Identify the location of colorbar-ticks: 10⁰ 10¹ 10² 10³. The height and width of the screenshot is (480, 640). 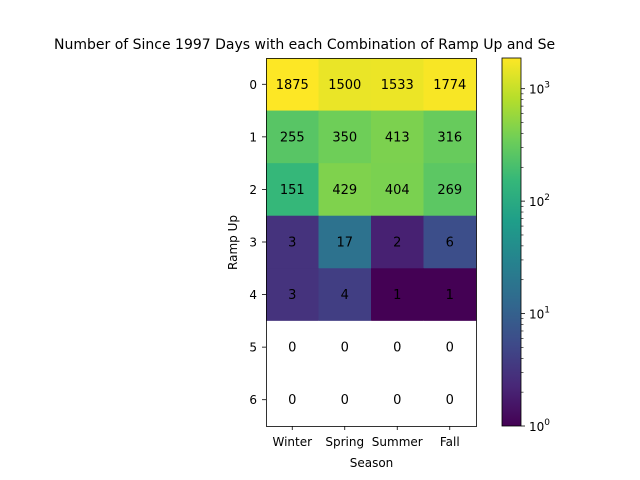
(535, 257).